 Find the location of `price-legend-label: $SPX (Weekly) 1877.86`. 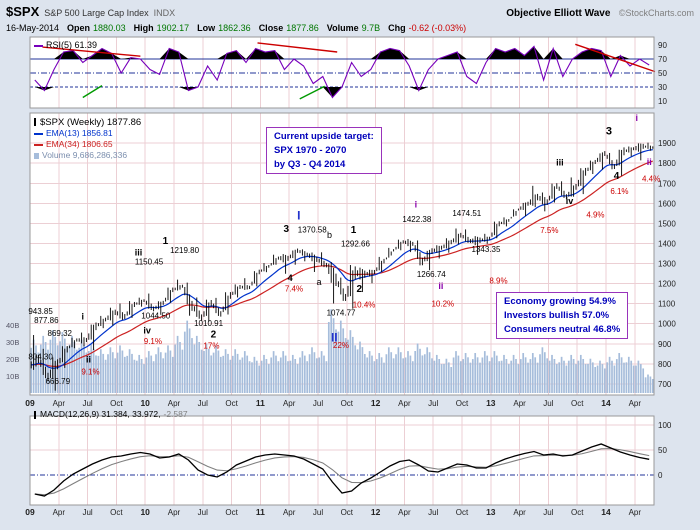

price-legend-label: $SPX (Weekly) 1877.86 is located at coordinates (91, 122).